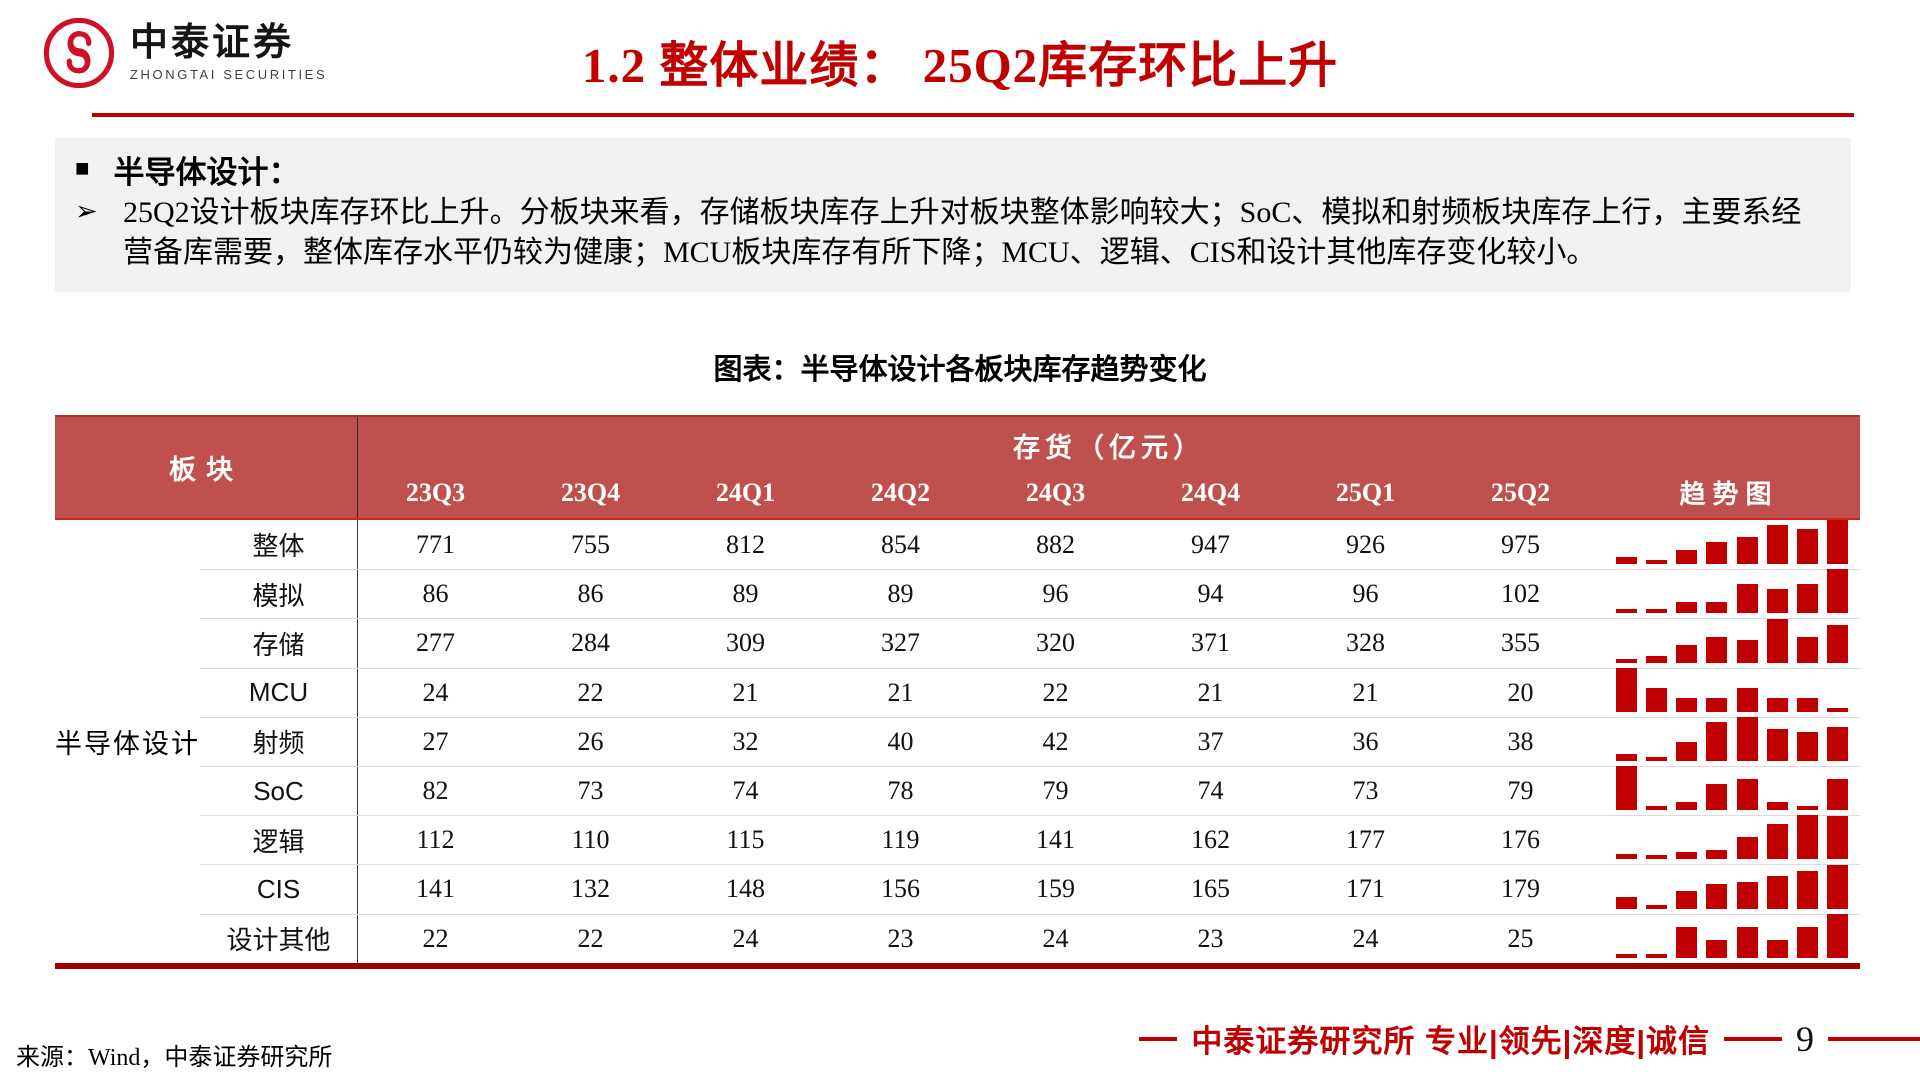  What do you see at coordinates (229, 75) in the screenshot?
I see `logo-name-en: ZHONGTAI SECURITIES` at bounding box center [229, 75].